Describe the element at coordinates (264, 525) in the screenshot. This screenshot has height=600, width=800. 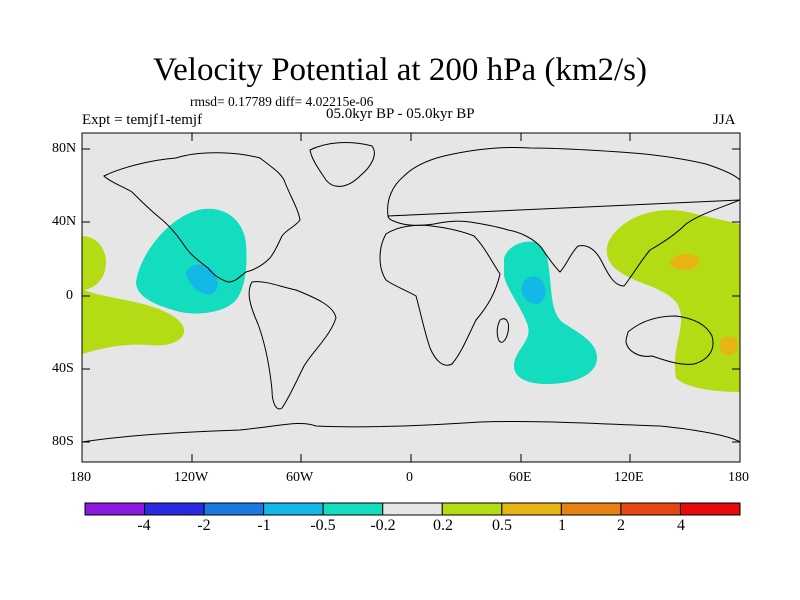
I see `colorbar-label: -1` at that location.